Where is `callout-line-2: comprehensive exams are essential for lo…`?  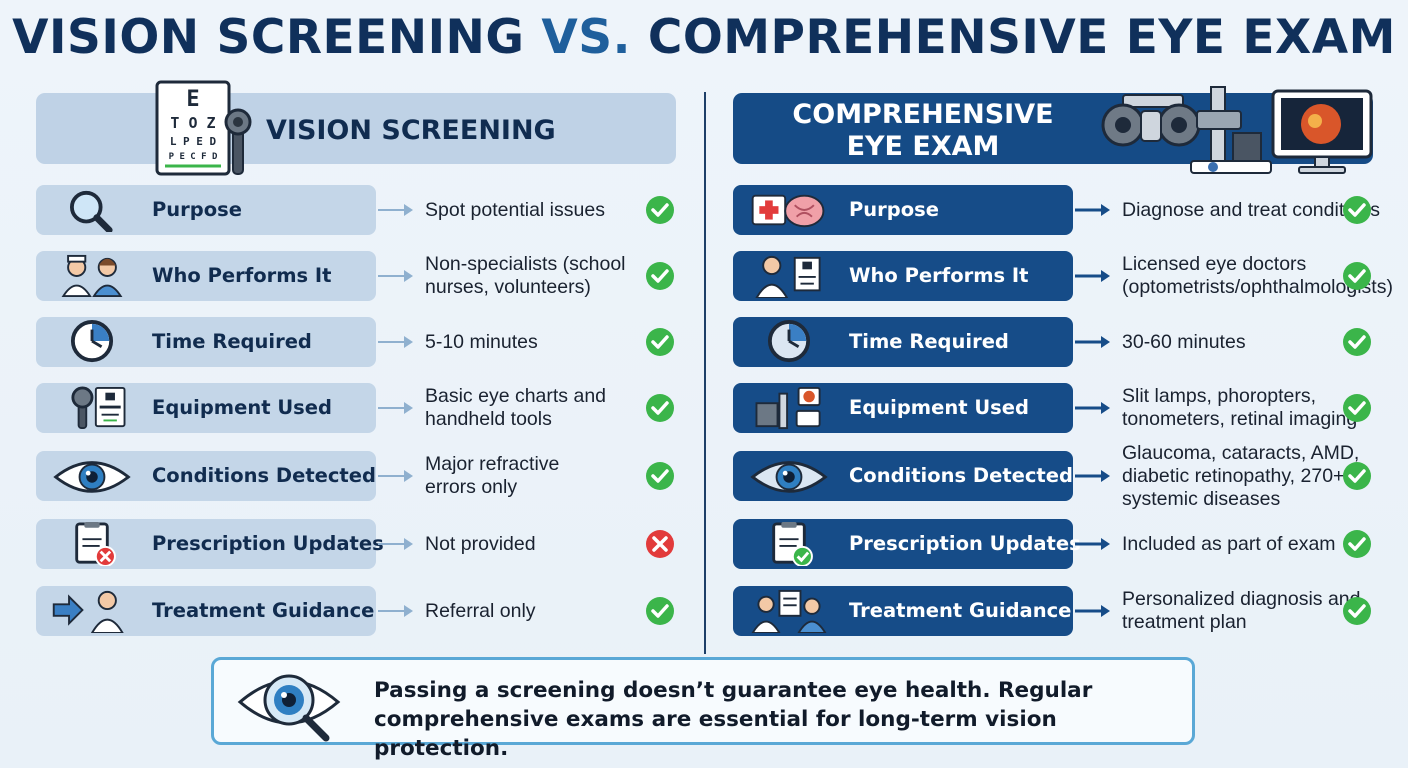
callout-line-2: comprehensive exams are essential for lo… is located at coordinates (715, 734).